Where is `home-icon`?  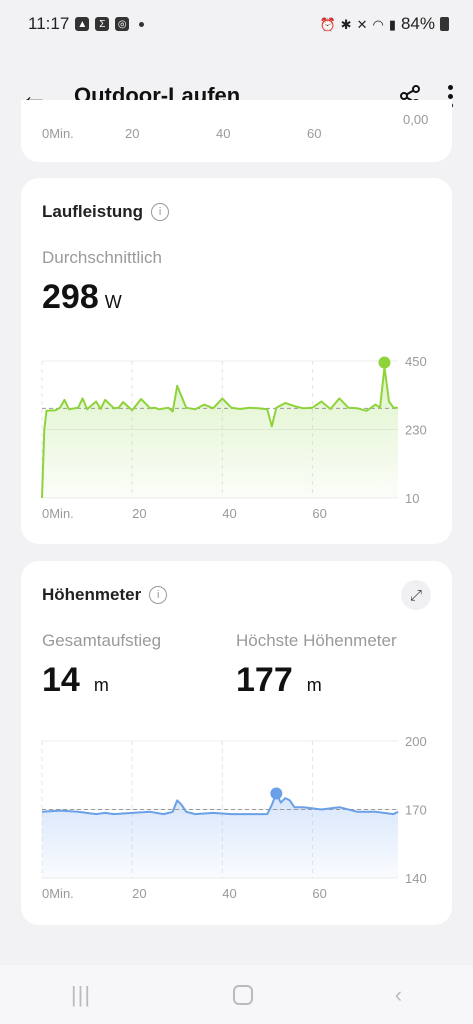 home-icon is located at coordinates (242, 994).